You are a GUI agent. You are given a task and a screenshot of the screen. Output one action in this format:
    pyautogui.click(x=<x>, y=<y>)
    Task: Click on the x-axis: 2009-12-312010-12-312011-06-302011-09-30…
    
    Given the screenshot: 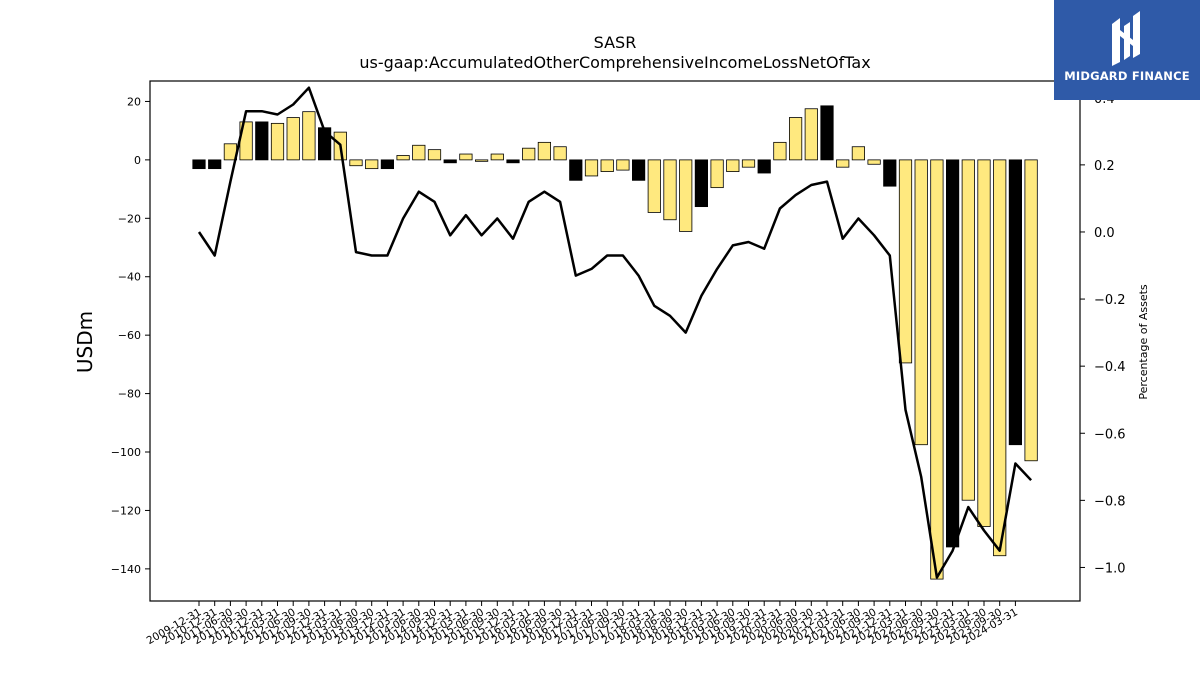 What is the action you would take?
    pyautogui.click(x=582, y=624)
    